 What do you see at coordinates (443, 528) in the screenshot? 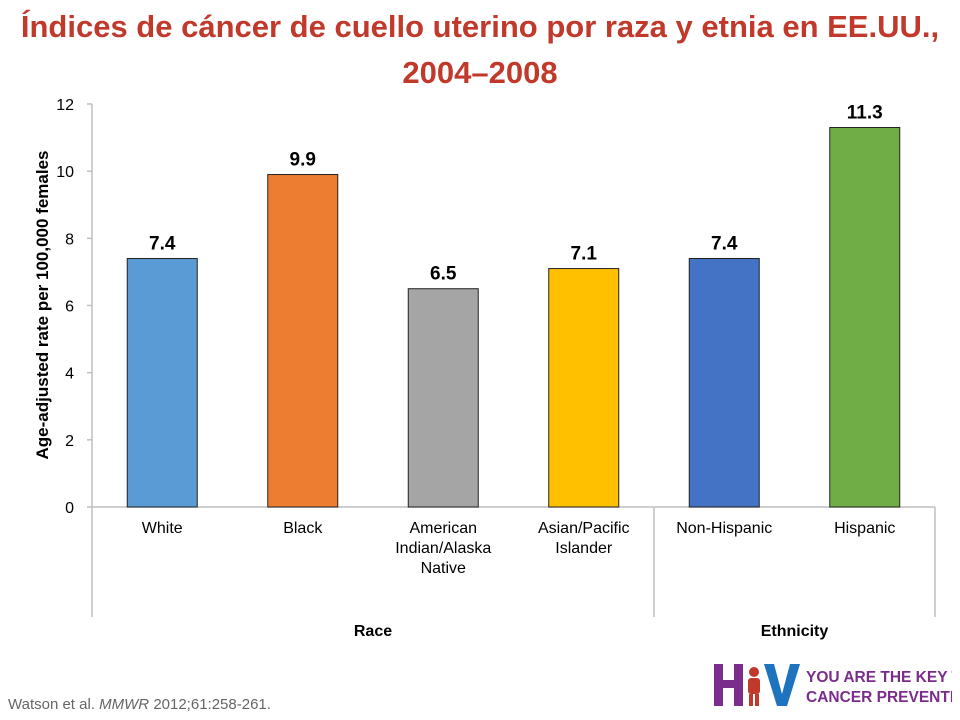
I see `x-category-label: American` at bounding box center [443, 528].